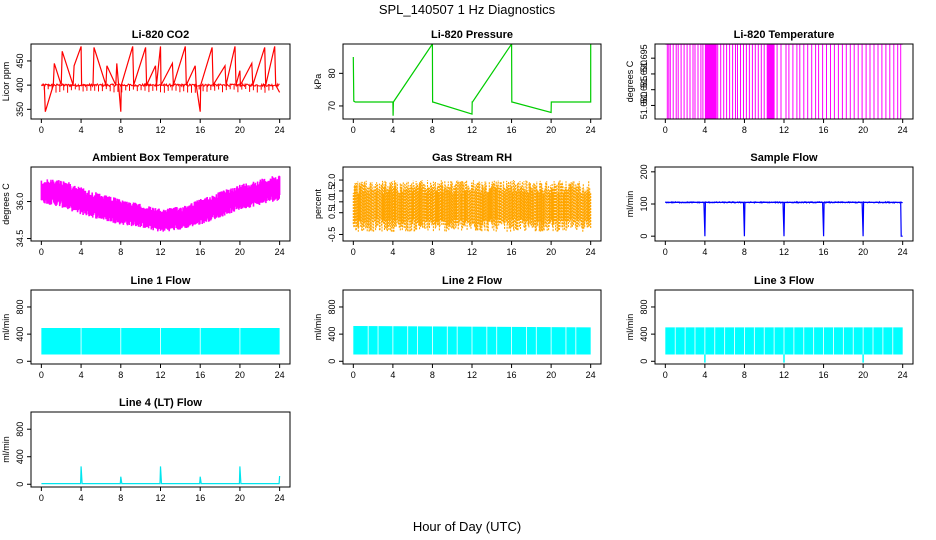 The width and height of the screenshot is (936, 540). Describe the element at coordinates (20, 239) in the screenshot. I see `y-tick-label: 34.5` at that location.